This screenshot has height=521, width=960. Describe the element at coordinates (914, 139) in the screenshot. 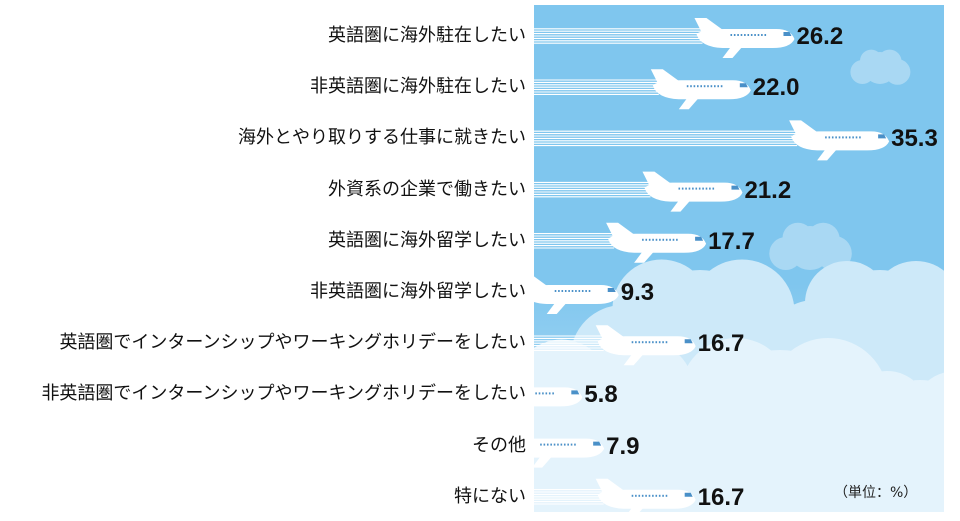

I see `data-label: 35.3` at that location.